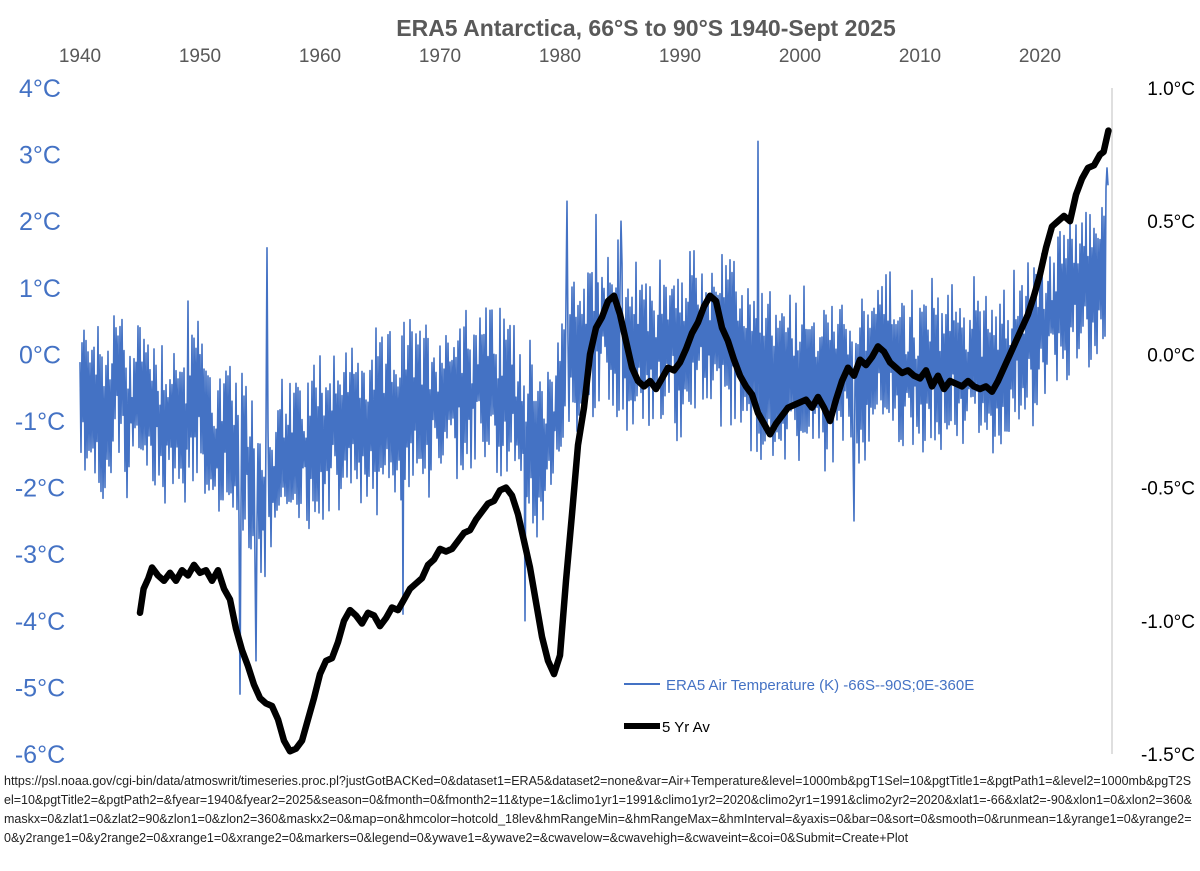 This screenshot has height=871, width=1200. I want to click on y-left-tick-label: -6°C, so click(40, 755).